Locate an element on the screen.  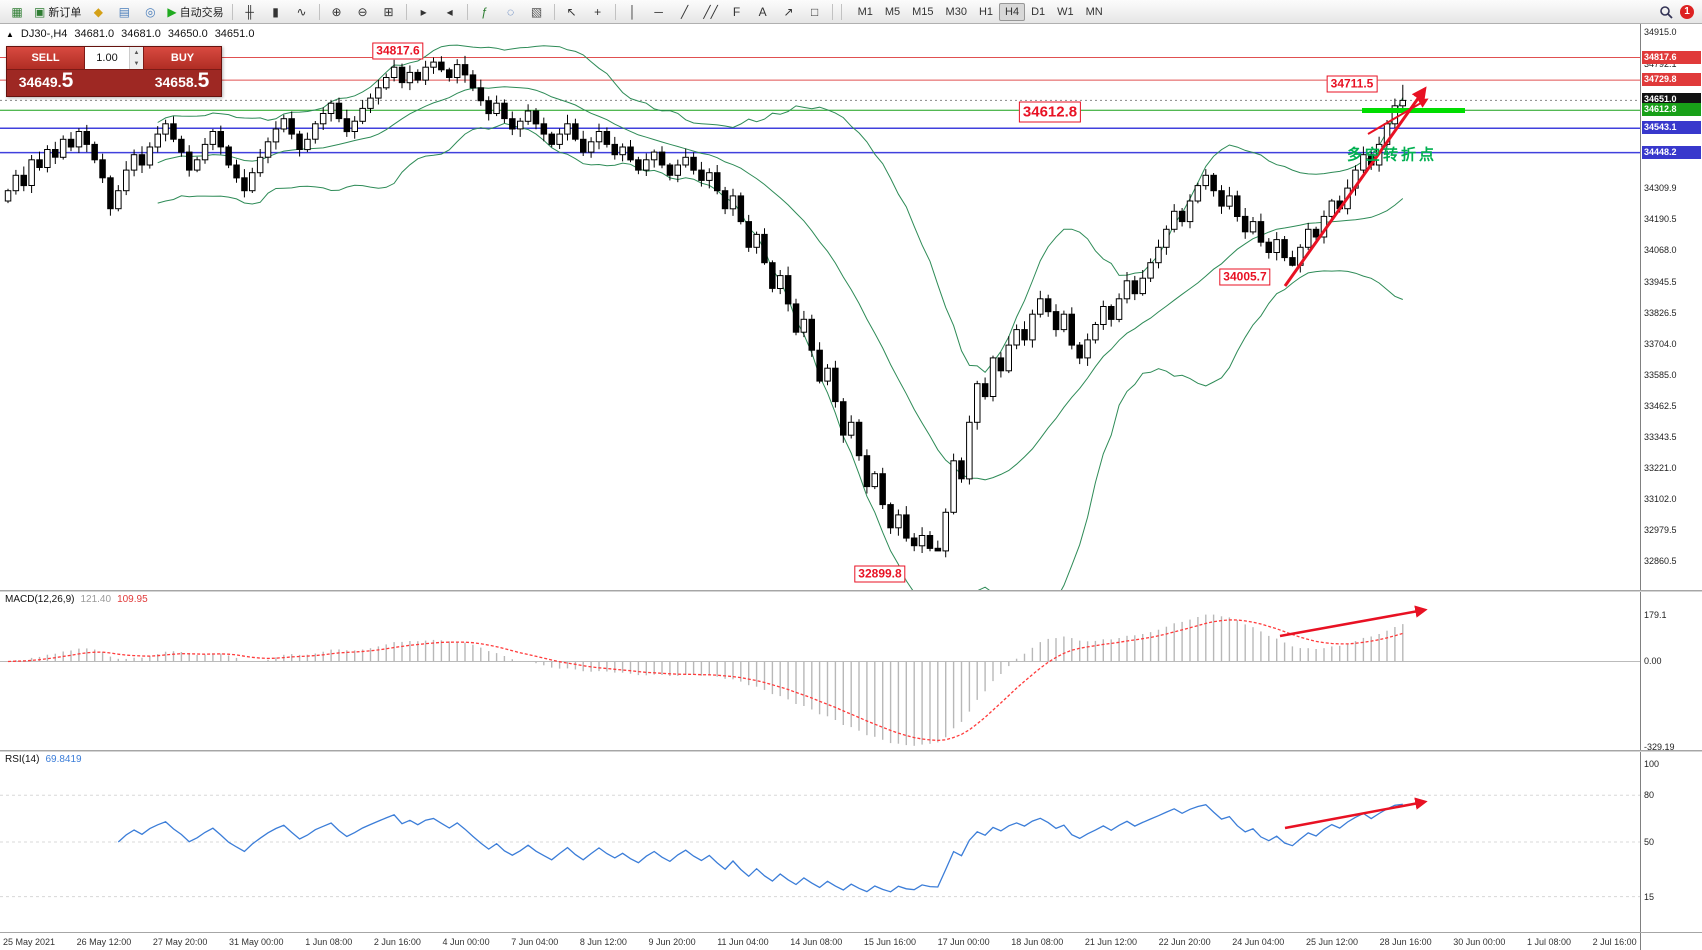
crosshair-tool: + is located at coordinates (598, 12).